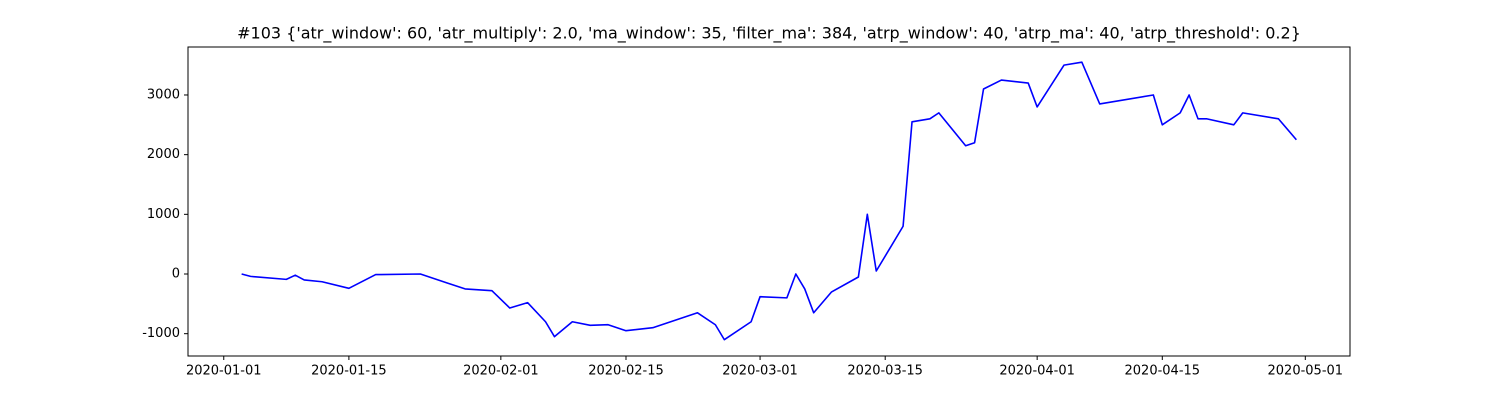  What do you see at coordinates (163, 94) in the screenshot?
I see `y-tick-label: 3000` at bounding box center [163, 94].